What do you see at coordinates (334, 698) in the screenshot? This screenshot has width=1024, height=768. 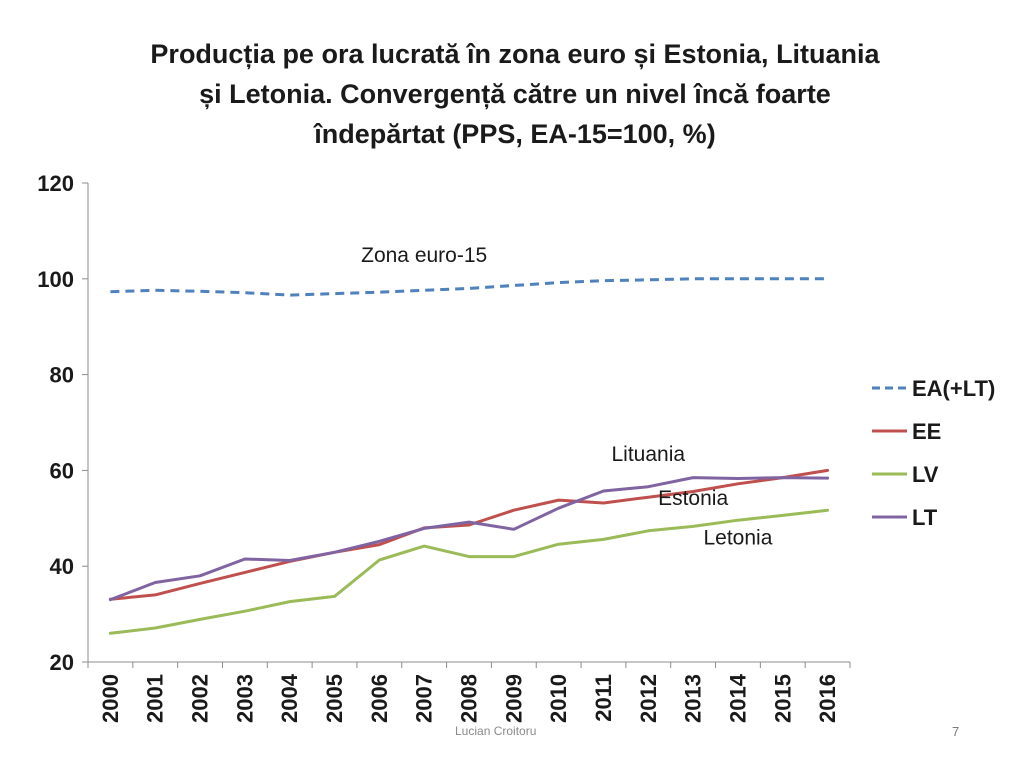 I see `x-tick-label: 2005` at bounding box center [334, 698].